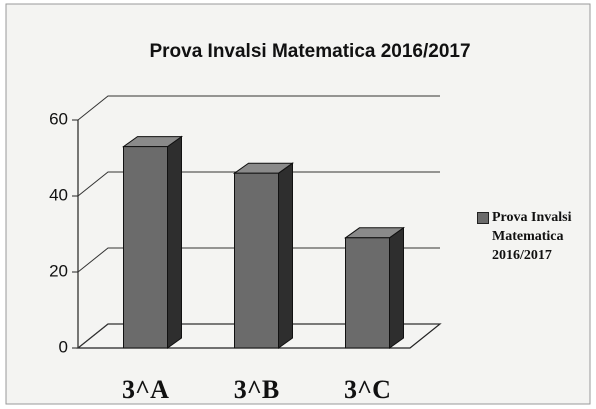 The image size is (596, 409). I want to click on x-tick-label: 3^C, so click(367, 389).